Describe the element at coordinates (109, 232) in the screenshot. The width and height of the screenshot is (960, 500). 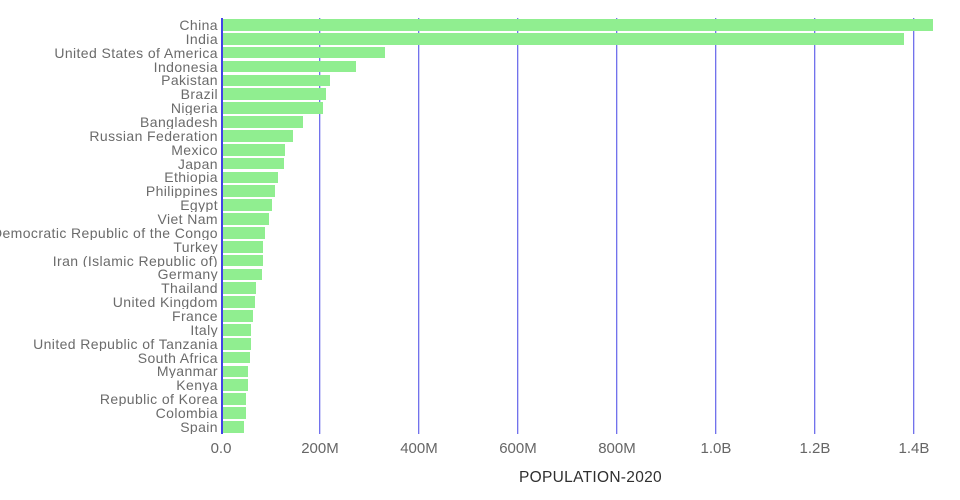
I see `category-label: Democratic Republic of the Congo` at that location.